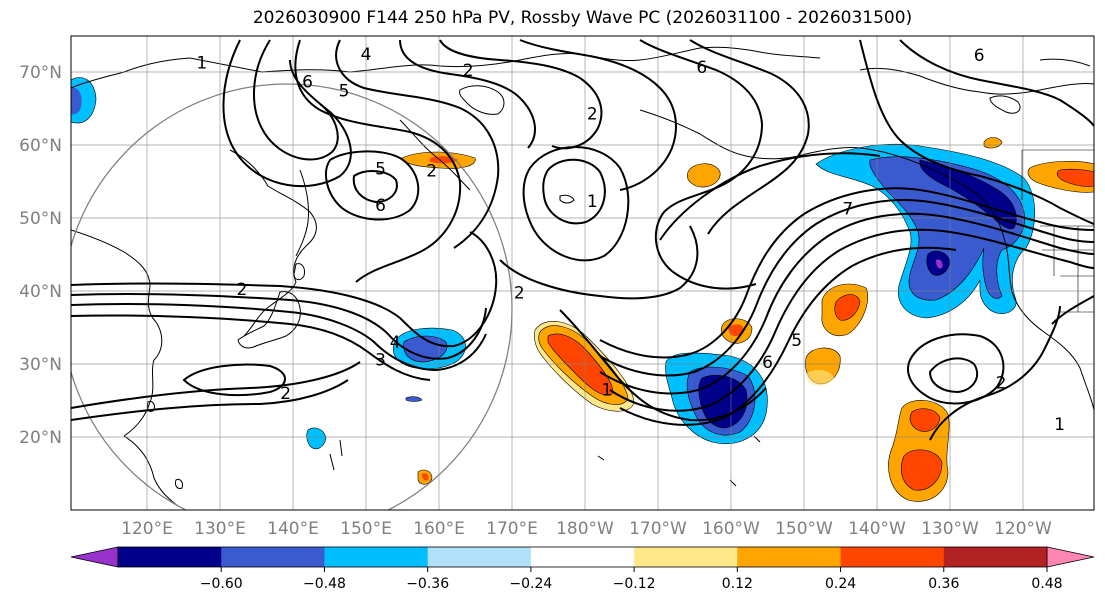 This screenshot has width=1105, height=604. I want to click on lon-label-150e: 150°E, so click(366, 529).